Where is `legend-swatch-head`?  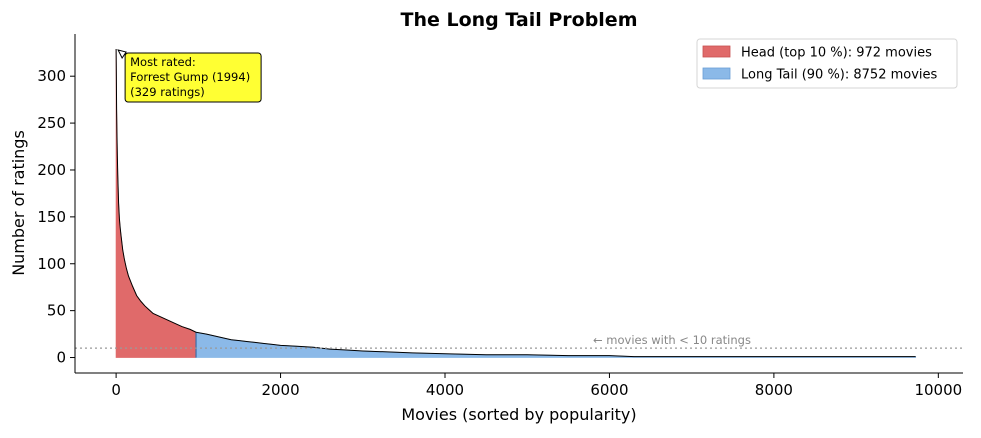
legend-swatch-head is located at coordinates (716, 51).